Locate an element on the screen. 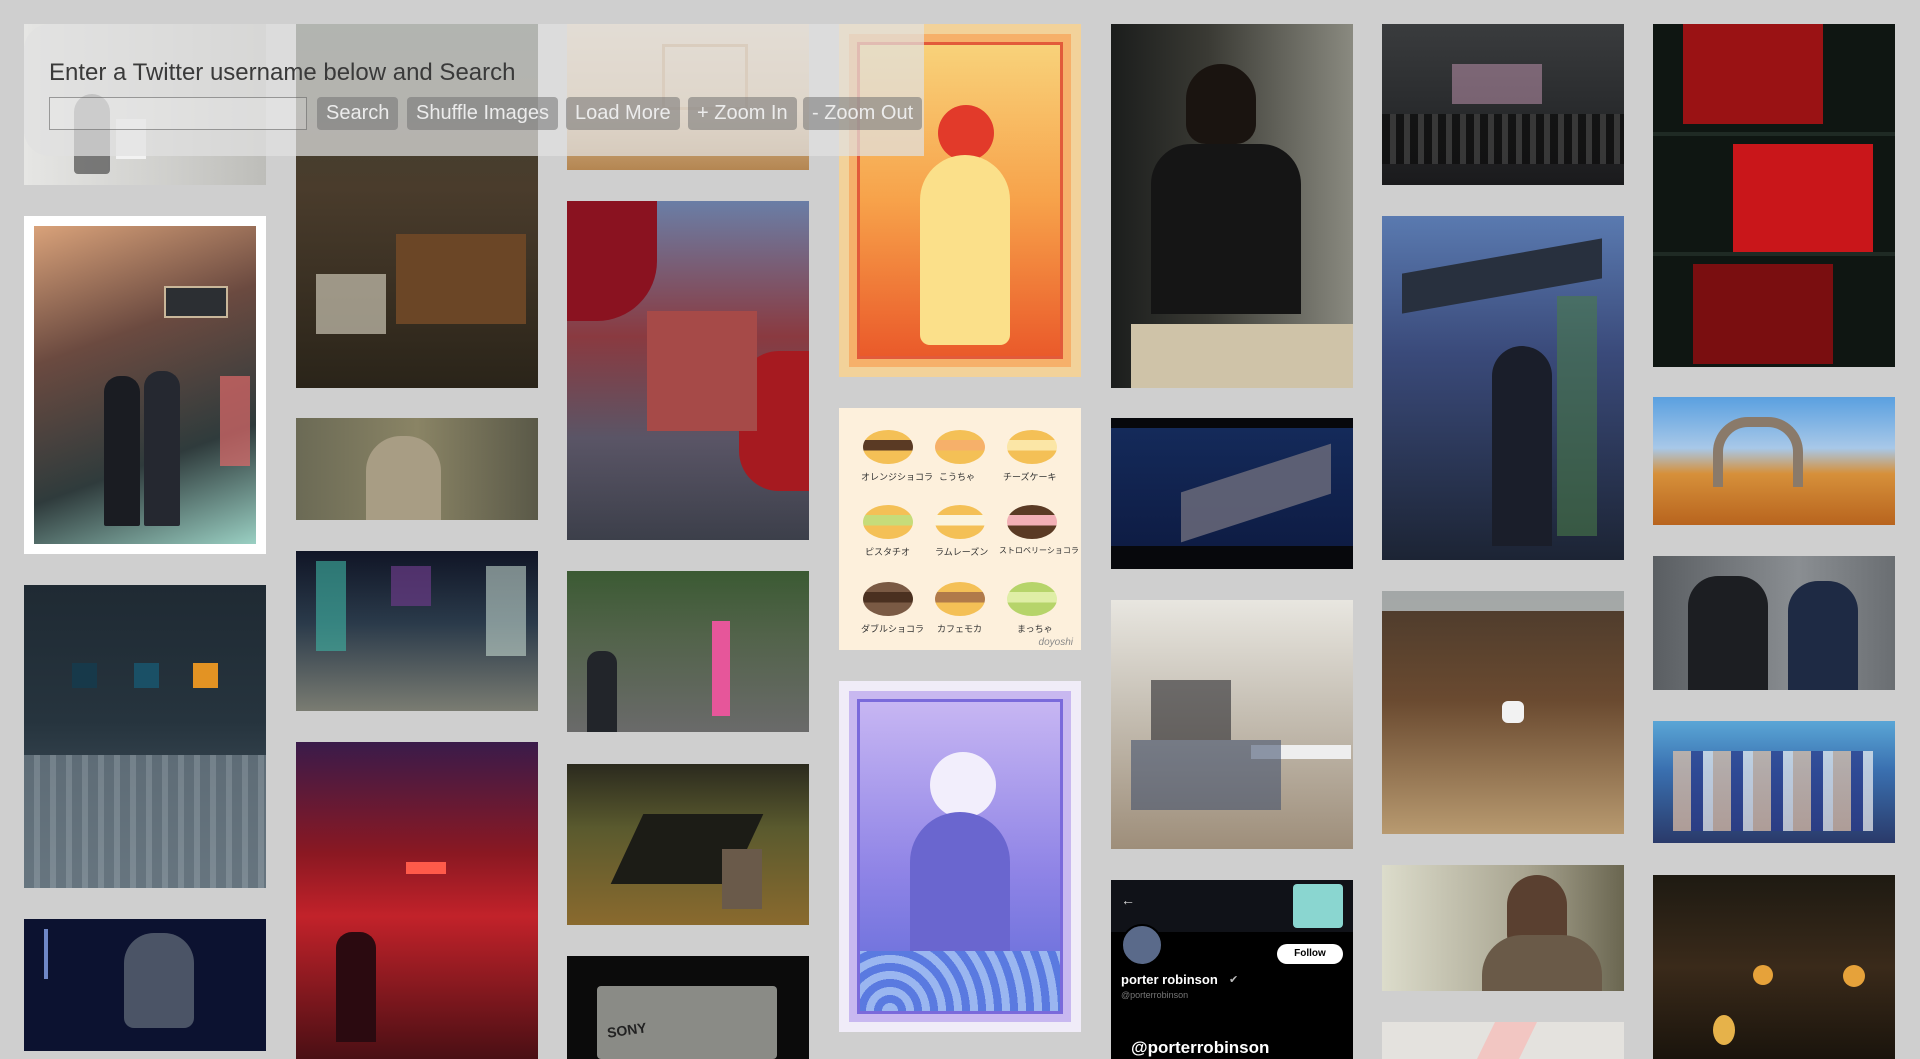  gallery-image-alley-couple is located at coordinates (145, 385).